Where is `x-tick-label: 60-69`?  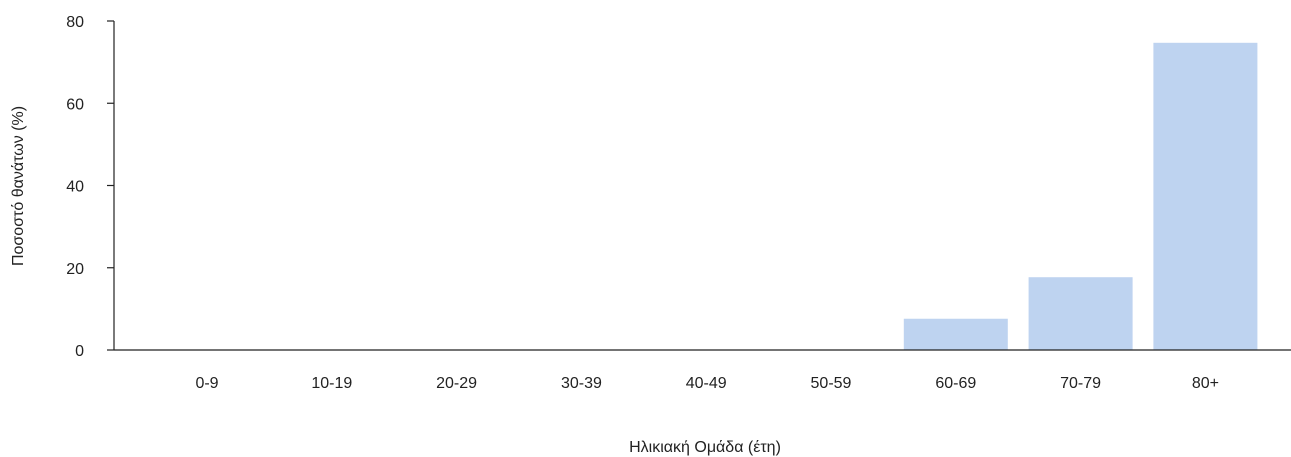
x-tick-label: 60-69 is located at coordinates (955, 383).